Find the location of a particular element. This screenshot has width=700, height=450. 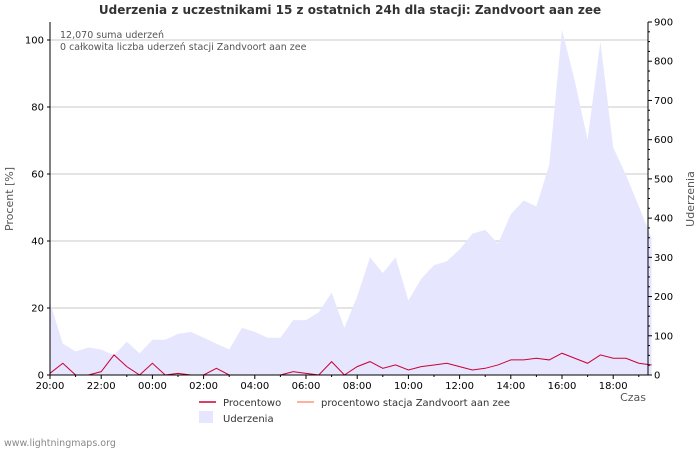

x-tick-label: 04:00 is located at coordinates (254, 386).